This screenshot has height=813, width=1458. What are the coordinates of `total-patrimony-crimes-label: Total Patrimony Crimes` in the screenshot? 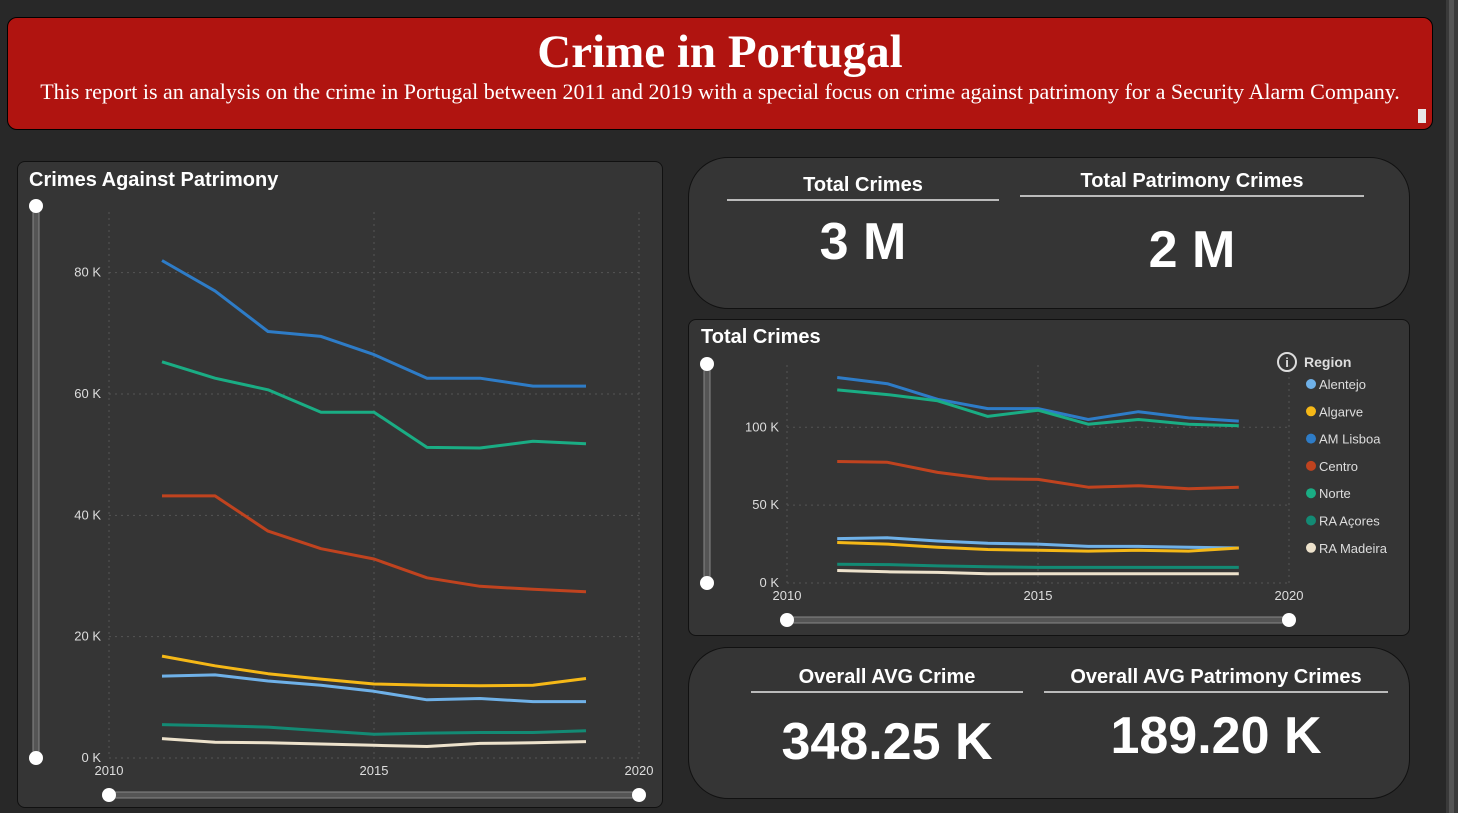 It's located at (1192, 183).